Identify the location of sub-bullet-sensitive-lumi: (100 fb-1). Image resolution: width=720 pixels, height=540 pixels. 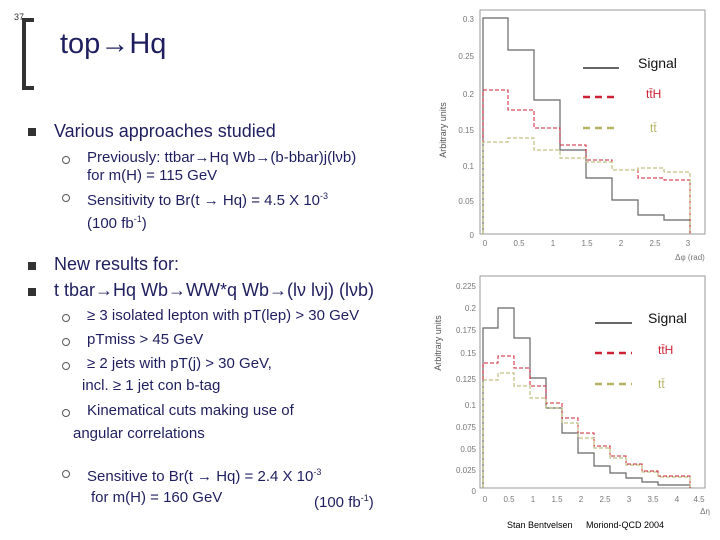
(344, 502).